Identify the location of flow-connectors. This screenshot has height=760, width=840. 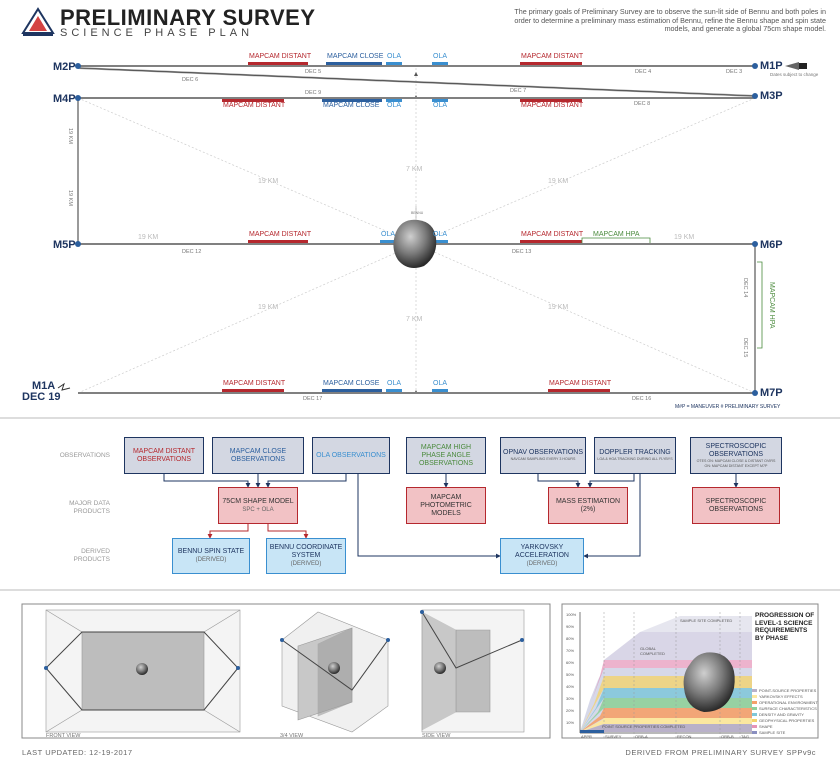
(451, 516).